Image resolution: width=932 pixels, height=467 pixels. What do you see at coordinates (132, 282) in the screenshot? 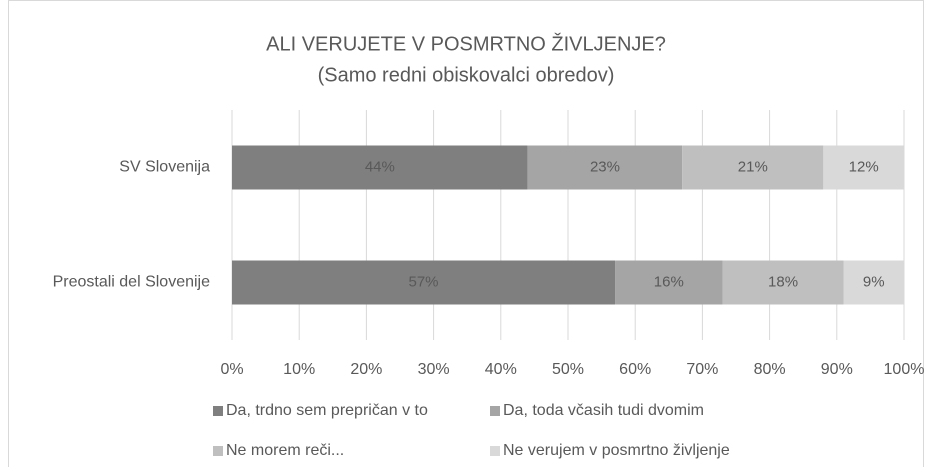
I see `y-tick-label: Preostali del Slovenije` at bounding box center [132, 282].